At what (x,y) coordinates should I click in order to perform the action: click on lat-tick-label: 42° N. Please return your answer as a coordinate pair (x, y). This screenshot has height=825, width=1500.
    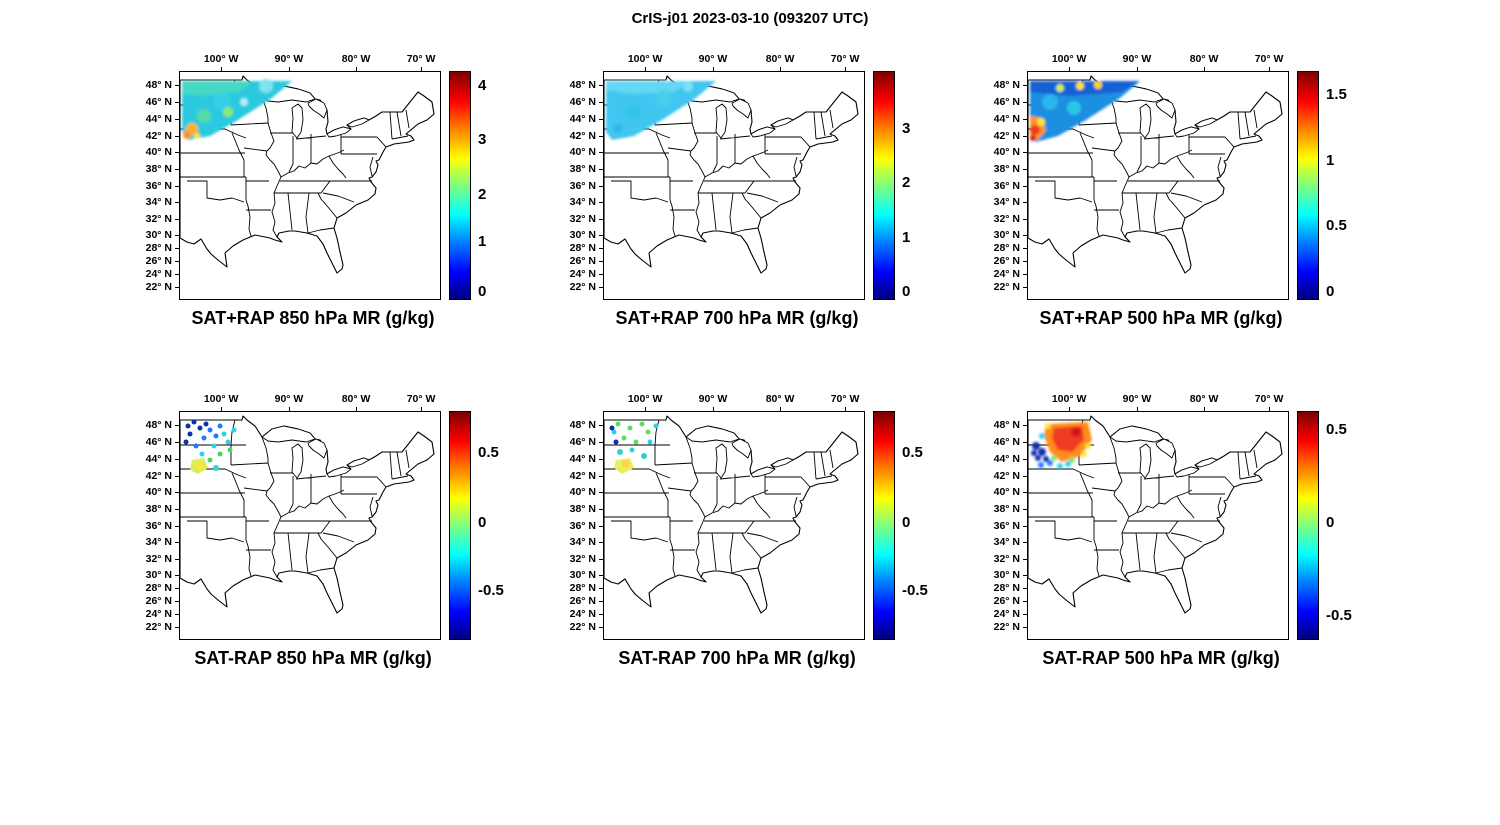
    Looking at the image, I should click on (582, 135).